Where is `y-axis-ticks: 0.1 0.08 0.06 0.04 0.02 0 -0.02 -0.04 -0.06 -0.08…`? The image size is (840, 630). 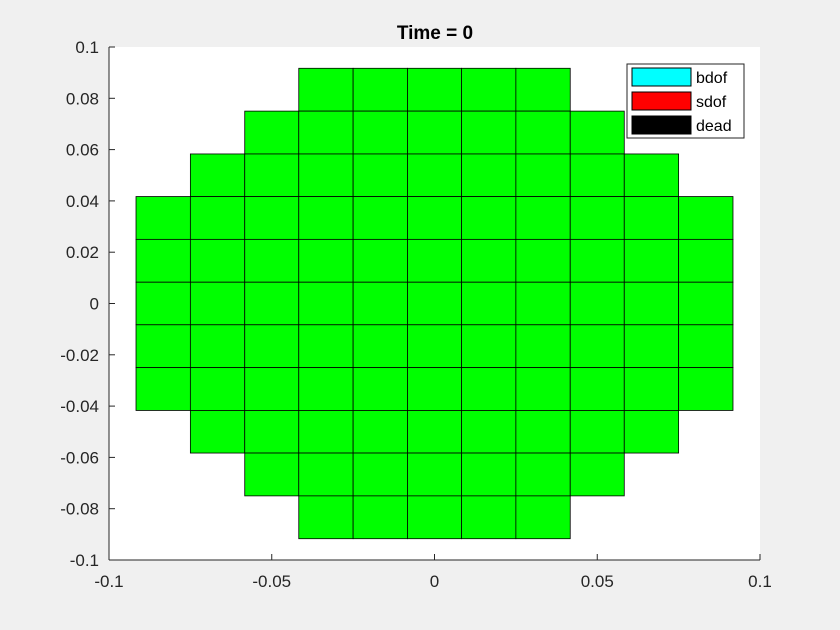 y-axis-ticks: 0.1 0.08 0.06 0.04 0.02 0 -0.02 -0.04 -0.06 -0.08… is located at coordinates (87, 304).